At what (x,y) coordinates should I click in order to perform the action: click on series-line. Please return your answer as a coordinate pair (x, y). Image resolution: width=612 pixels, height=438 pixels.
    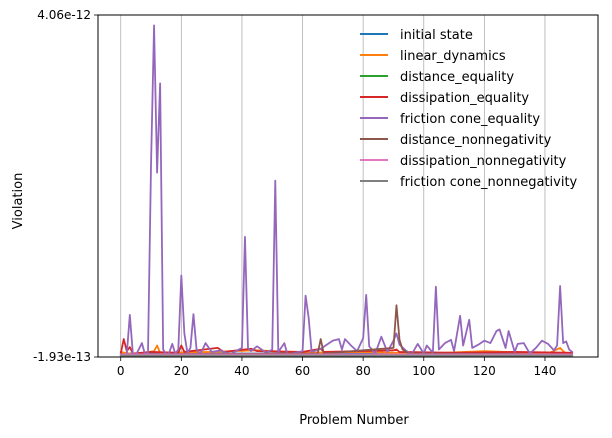
    Looking at the image, I should click on (346, 330).